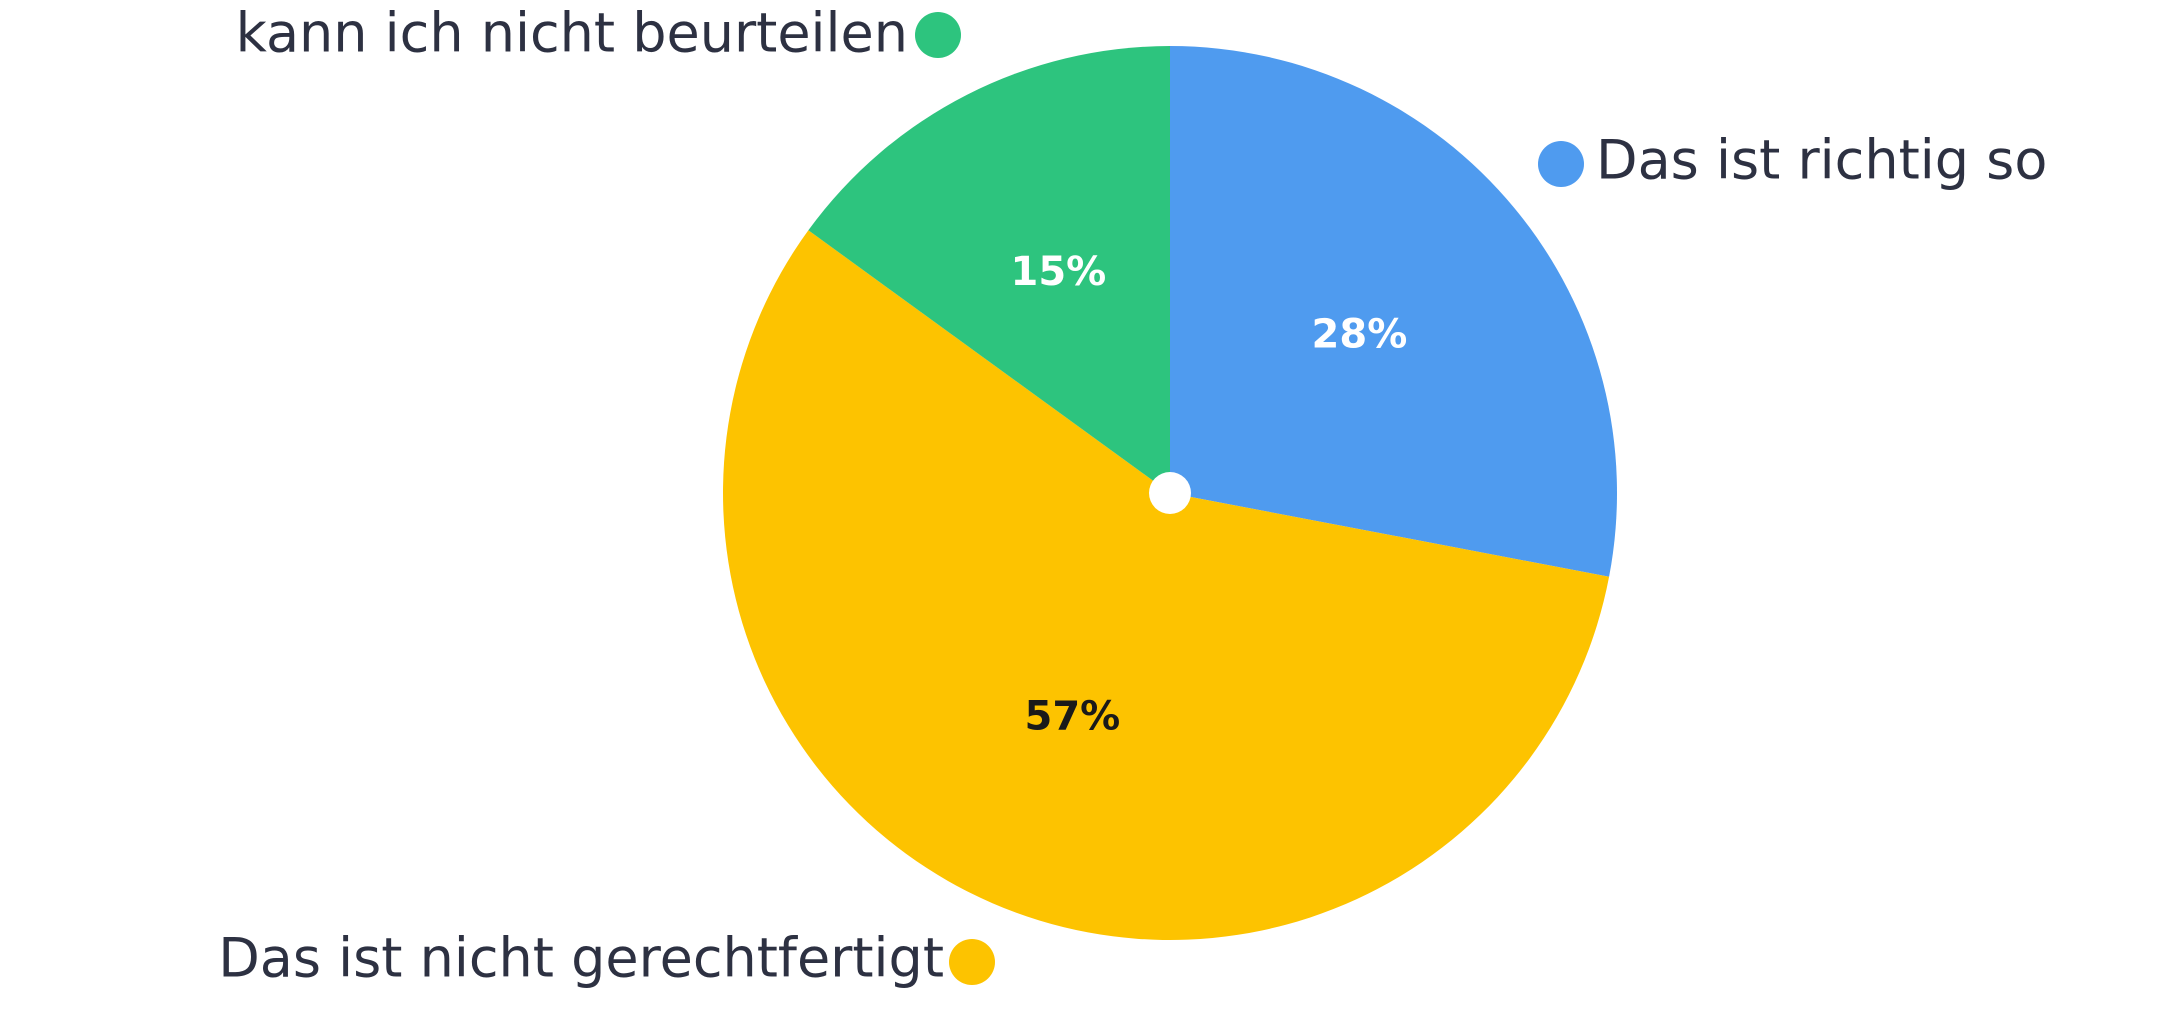 The image size is (2176, 1009). I want to click on value-label: 57%, so click(1072, 717).